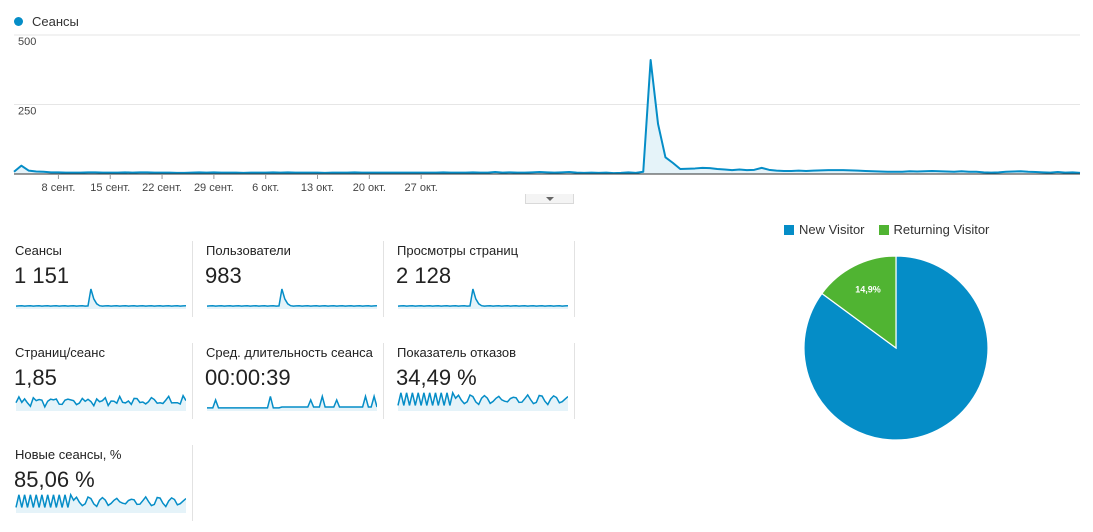 The image size is (1093, 532). What do you see at coordinates (248, 250) in the screenshot?
I see `metric-label: Пользователи` at bounding box center [248, 250].